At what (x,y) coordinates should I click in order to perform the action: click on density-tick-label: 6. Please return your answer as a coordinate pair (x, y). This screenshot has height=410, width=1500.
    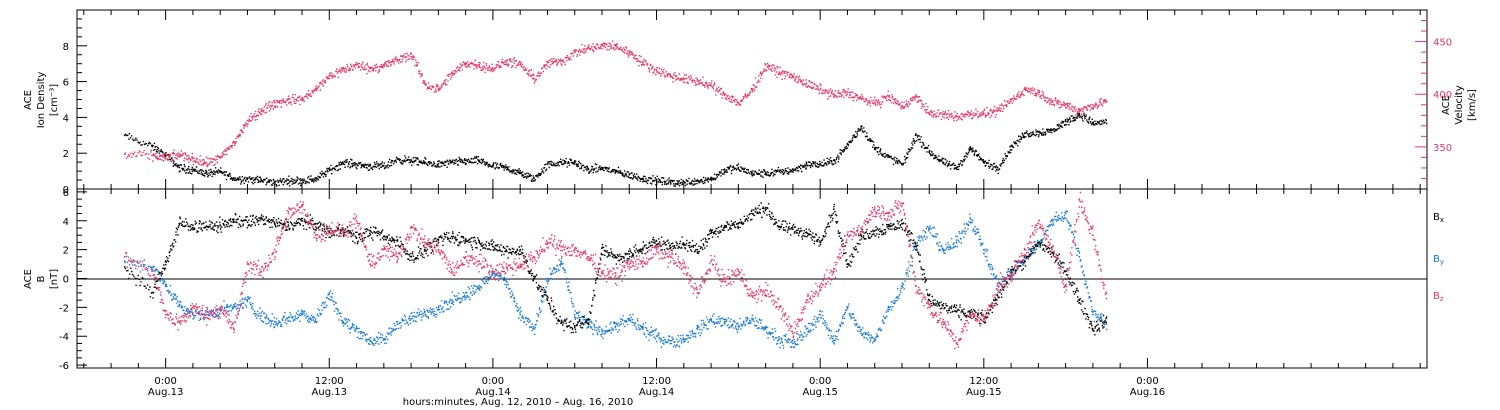
    Looking at the image, I should click on (66, 83).